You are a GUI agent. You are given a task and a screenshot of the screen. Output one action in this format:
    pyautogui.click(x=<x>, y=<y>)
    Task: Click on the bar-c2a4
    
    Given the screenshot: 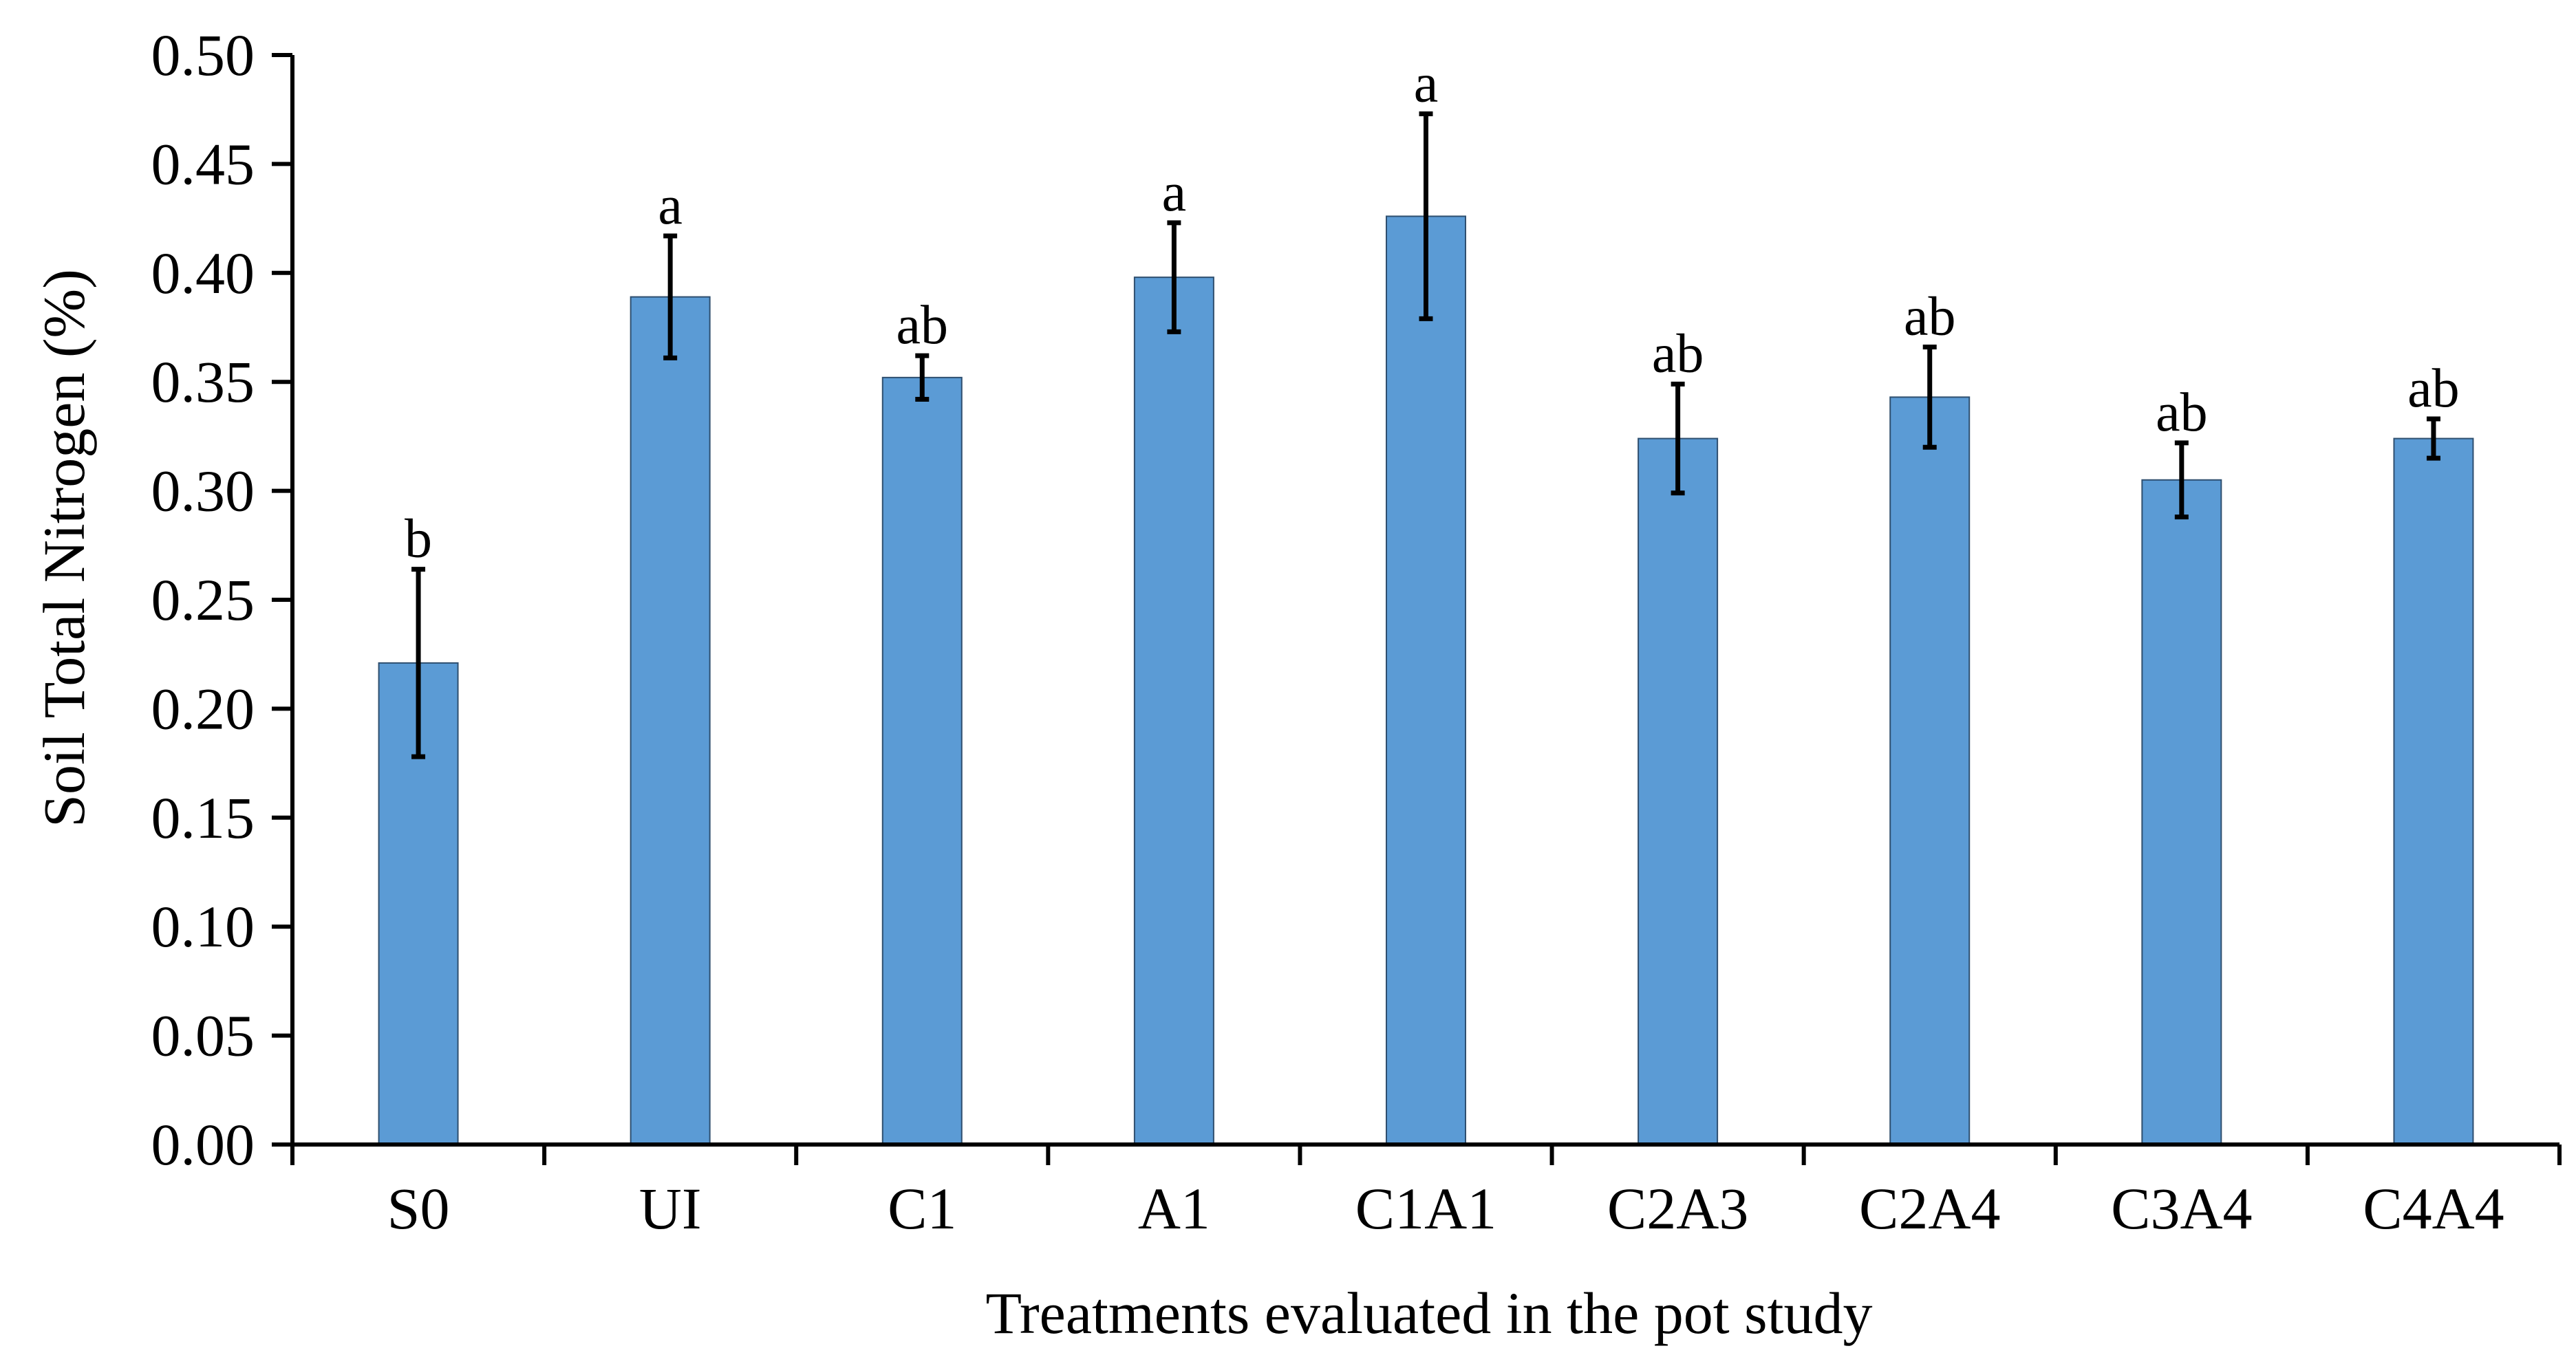 What is the action you would take?
    pyautogui.click(x=1930, y=770)
    